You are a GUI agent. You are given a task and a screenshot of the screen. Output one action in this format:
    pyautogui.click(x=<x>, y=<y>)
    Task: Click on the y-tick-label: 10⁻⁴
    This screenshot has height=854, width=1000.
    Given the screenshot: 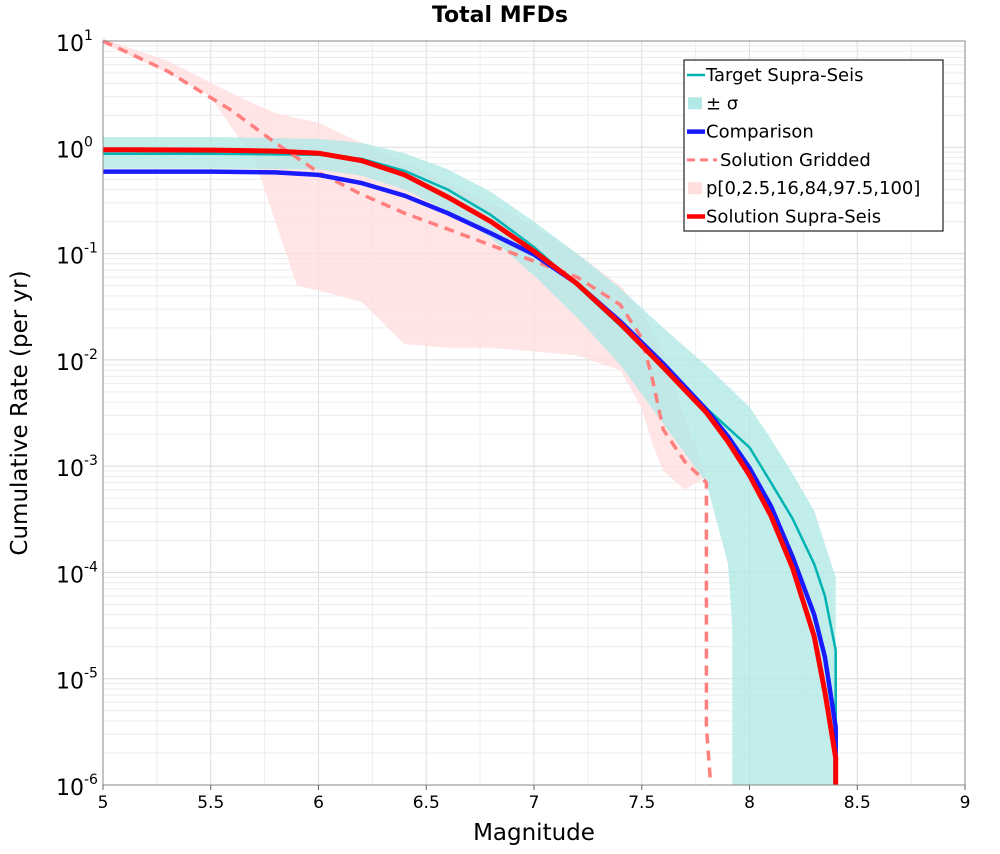 What is the action you would take?
    pyautogui.click(x=77, y=573)
    